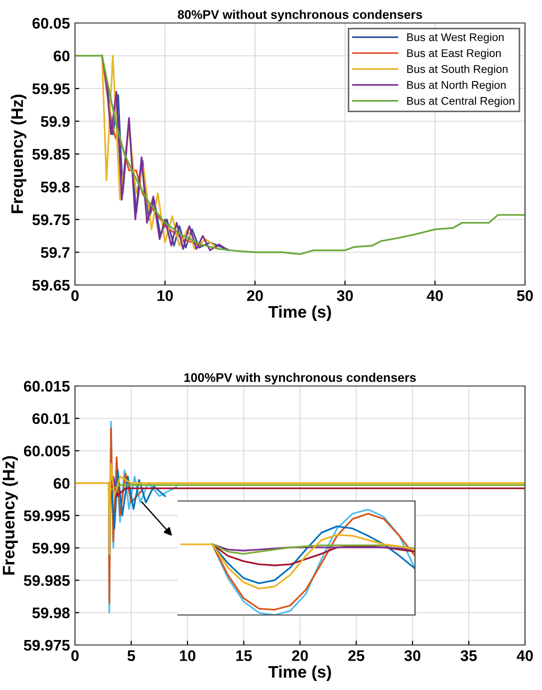  What do you see at coordinates (131, 656) in the screenshot?
I see `x-tick-label: 5` at bounding box center [131, 656].